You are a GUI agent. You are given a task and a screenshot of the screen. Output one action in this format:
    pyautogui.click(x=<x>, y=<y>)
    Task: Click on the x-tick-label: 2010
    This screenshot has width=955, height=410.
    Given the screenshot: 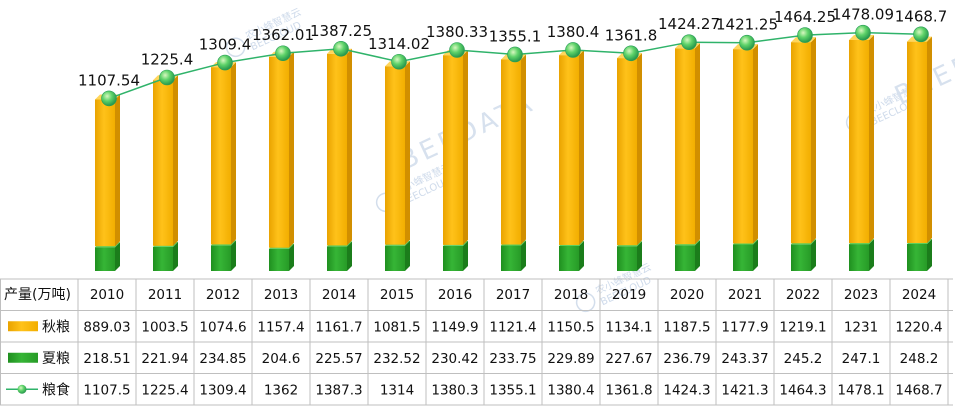 What is the action you would take?
    pyautogui.click(x=107, y=295)
    